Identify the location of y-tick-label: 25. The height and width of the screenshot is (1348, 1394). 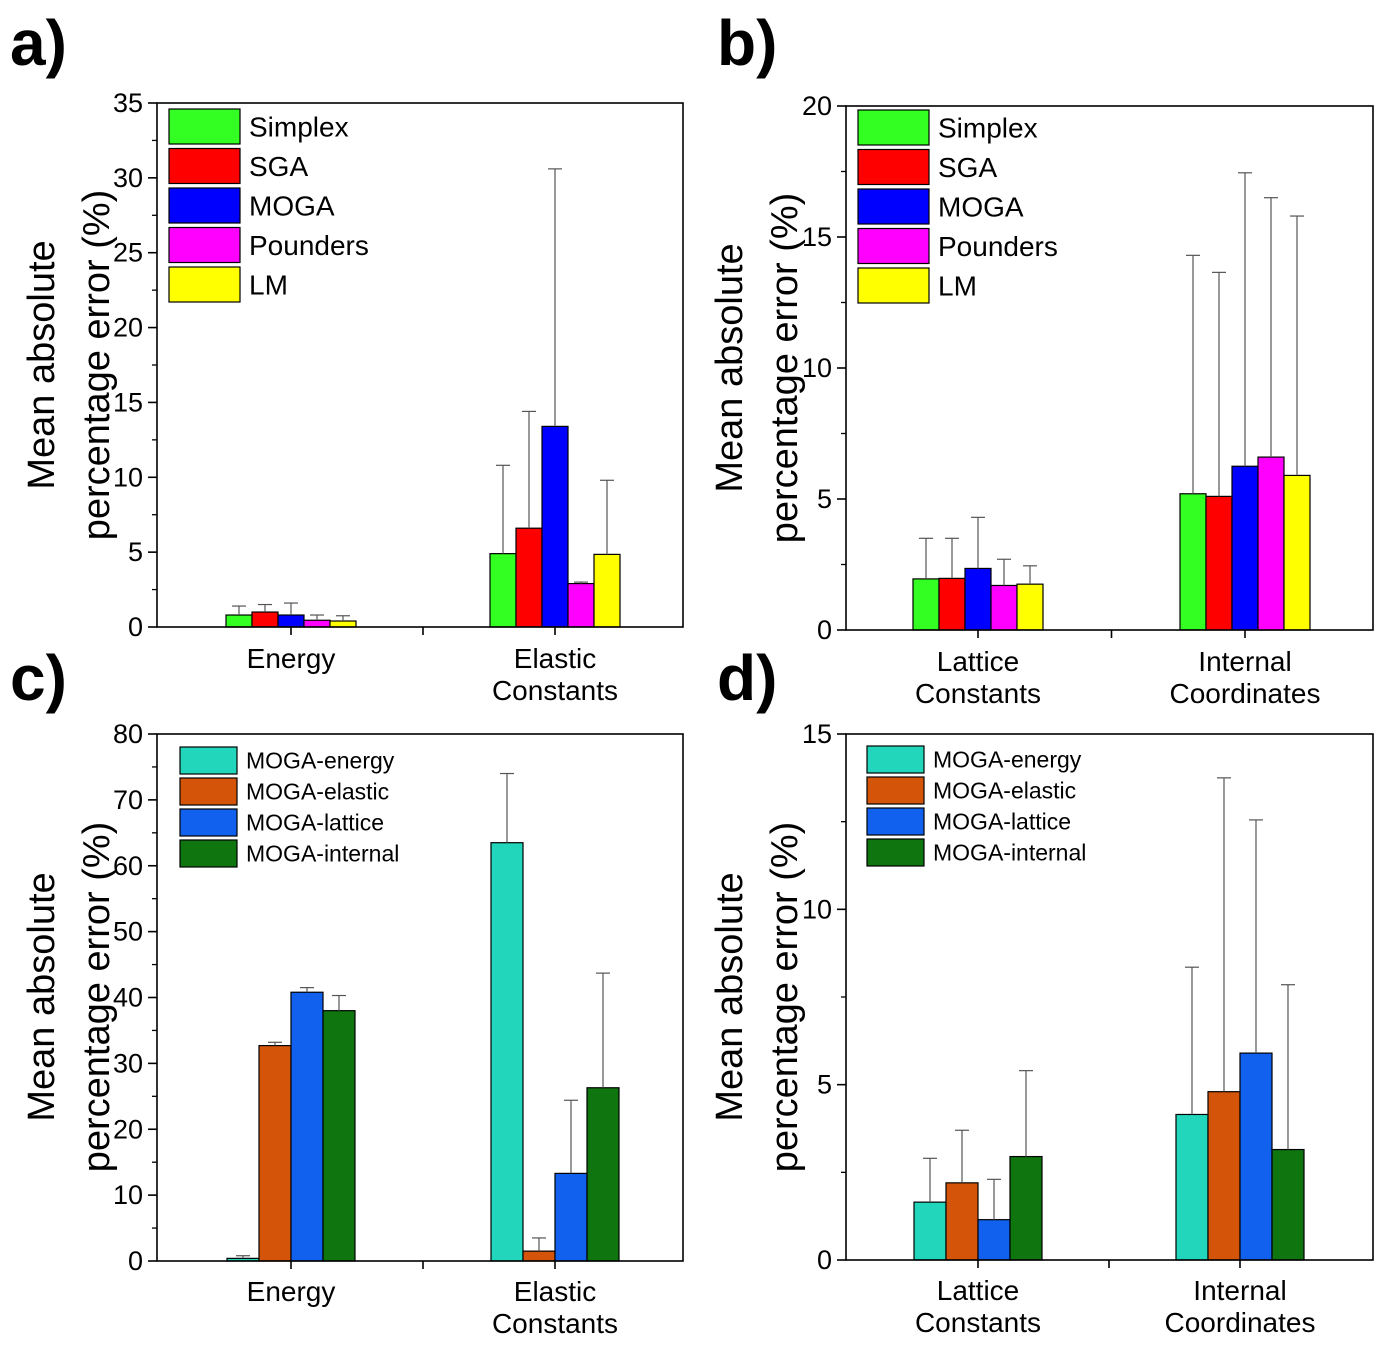
(128, 253).